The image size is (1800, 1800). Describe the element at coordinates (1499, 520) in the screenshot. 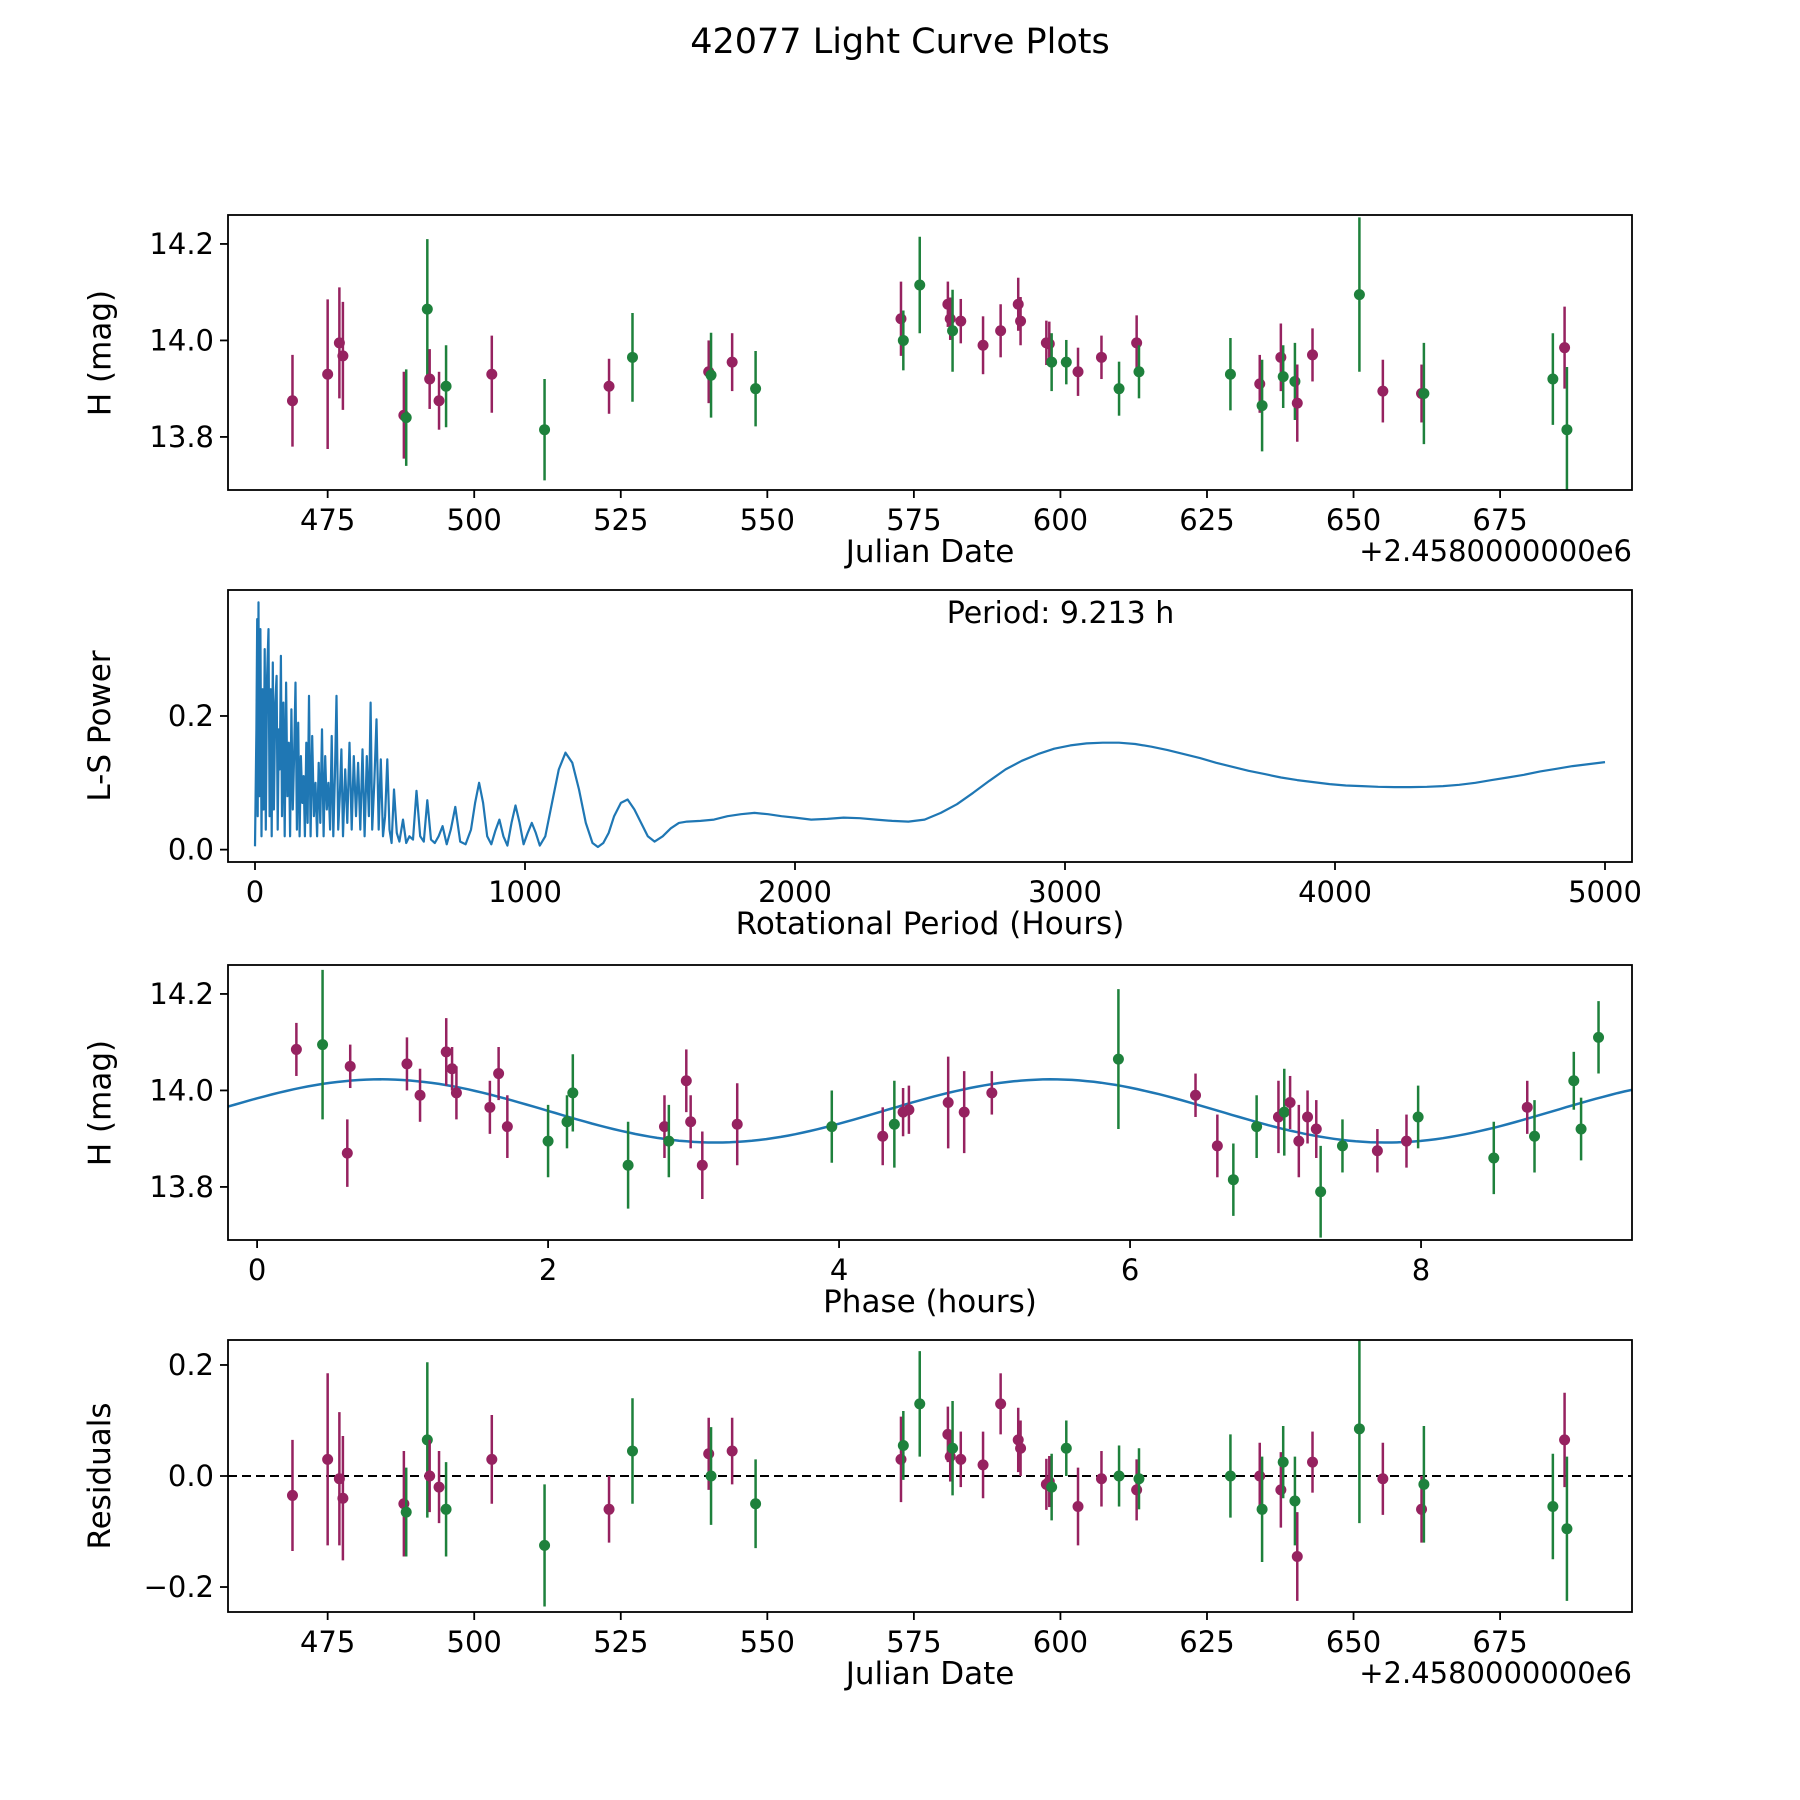

I see `x-tick-label: 675` at that location.